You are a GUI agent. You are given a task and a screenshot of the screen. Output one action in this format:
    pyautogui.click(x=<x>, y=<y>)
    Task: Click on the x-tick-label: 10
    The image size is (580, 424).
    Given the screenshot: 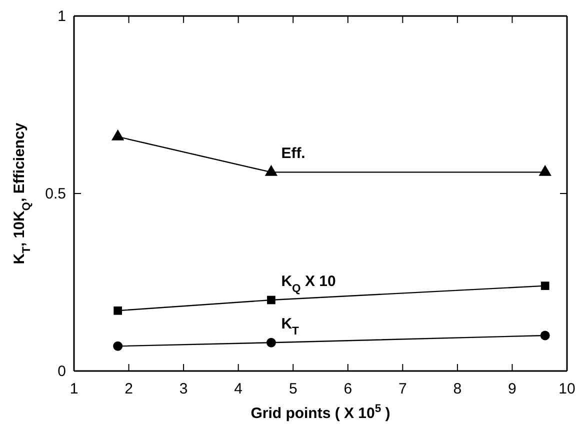 What is the action you would take?
    pyautogui.click(x=567, y=389)
    